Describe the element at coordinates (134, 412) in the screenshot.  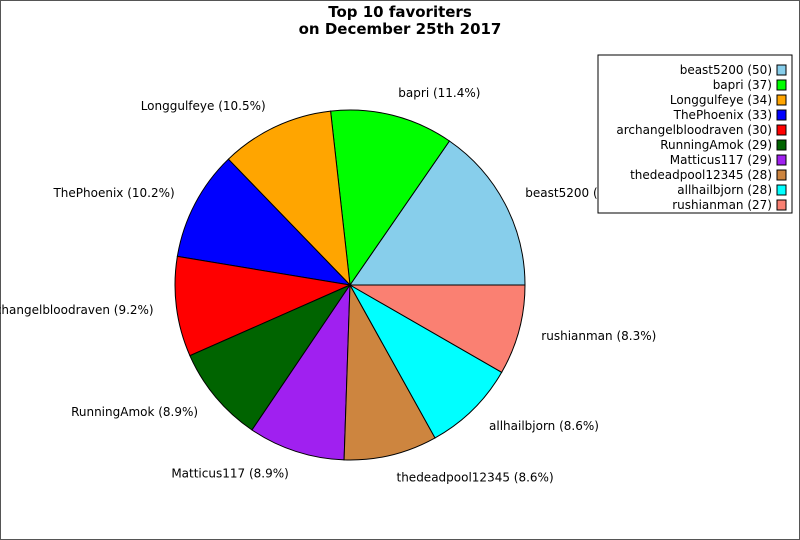
I see `slice-label-runningamok: RunningAmok (8.9%)` at that location.